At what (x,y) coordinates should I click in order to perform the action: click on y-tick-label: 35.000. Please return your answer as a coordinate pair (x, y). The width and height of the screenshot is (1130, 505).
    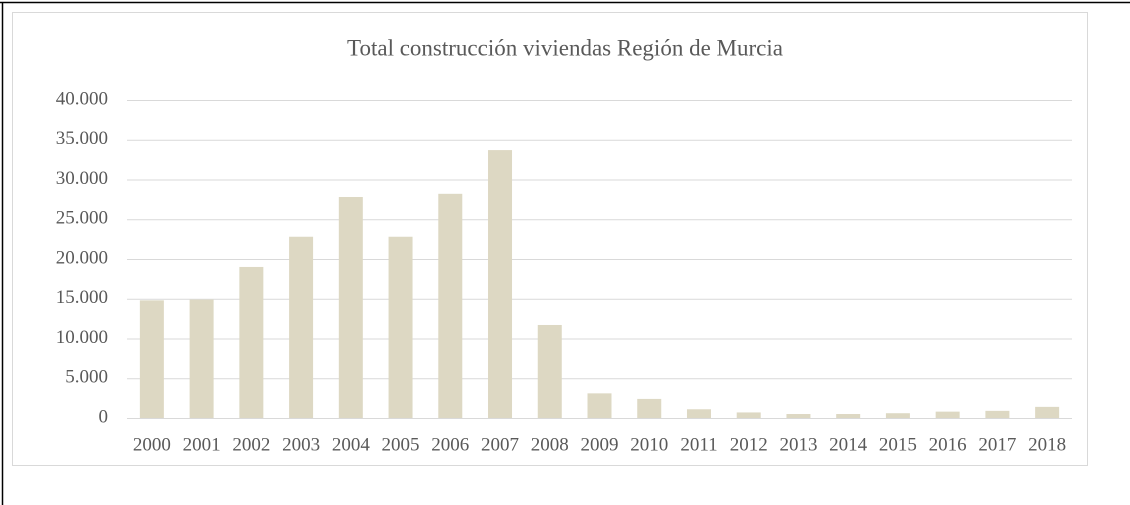
    Looking at the image, I should click on (82, 138).